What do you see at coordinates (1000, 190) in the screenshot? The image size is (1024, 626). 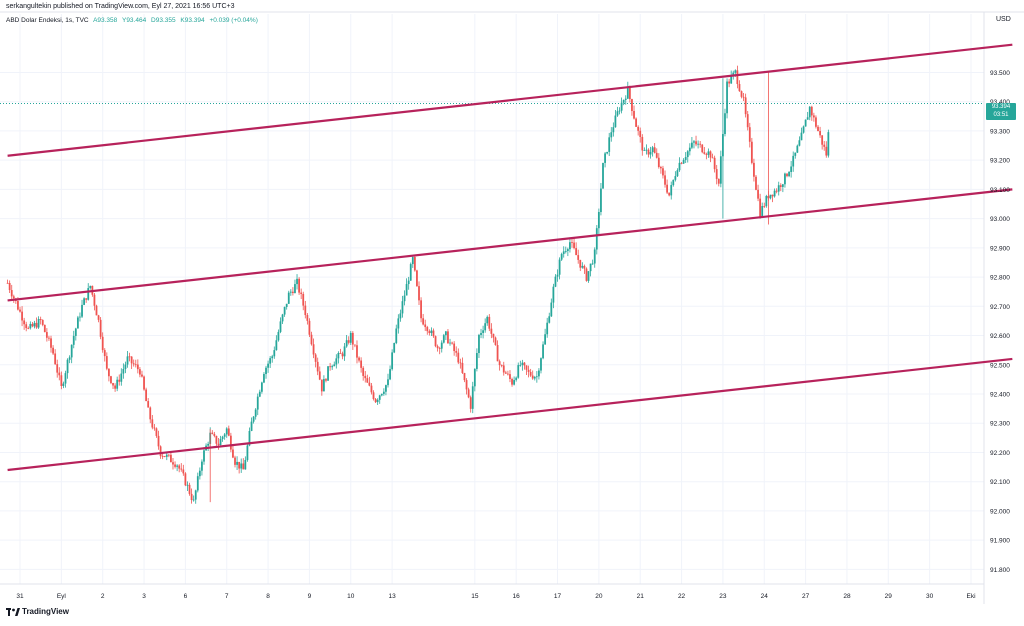 I see `y-tick-label: 93.100` at bounding box center [1000, 190].